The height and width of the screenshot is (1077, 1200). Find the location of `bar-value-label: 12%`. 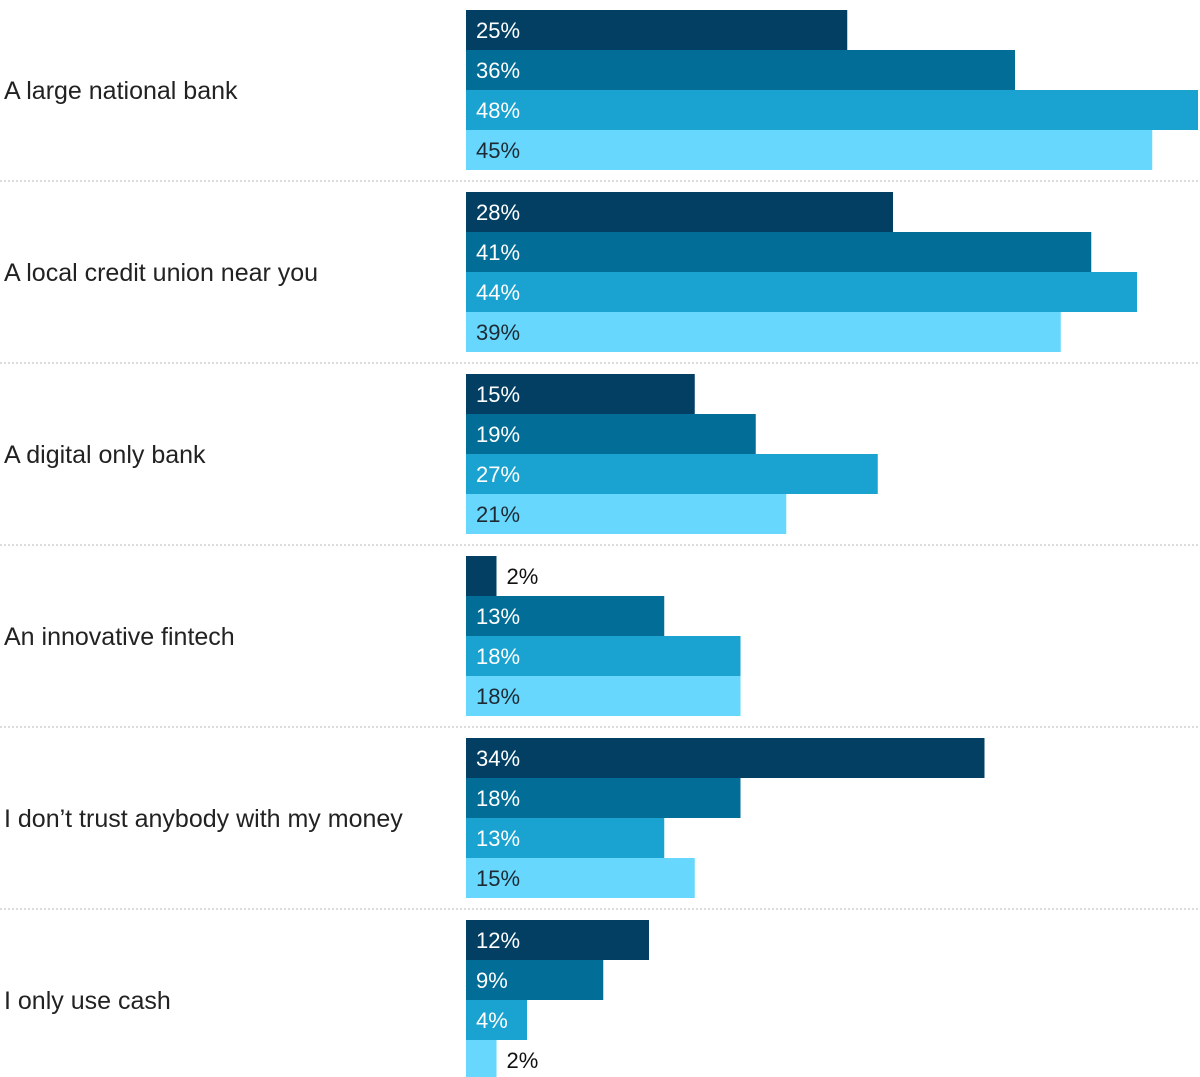

bar-value-label: 12% is located at coordinates (498, 940).